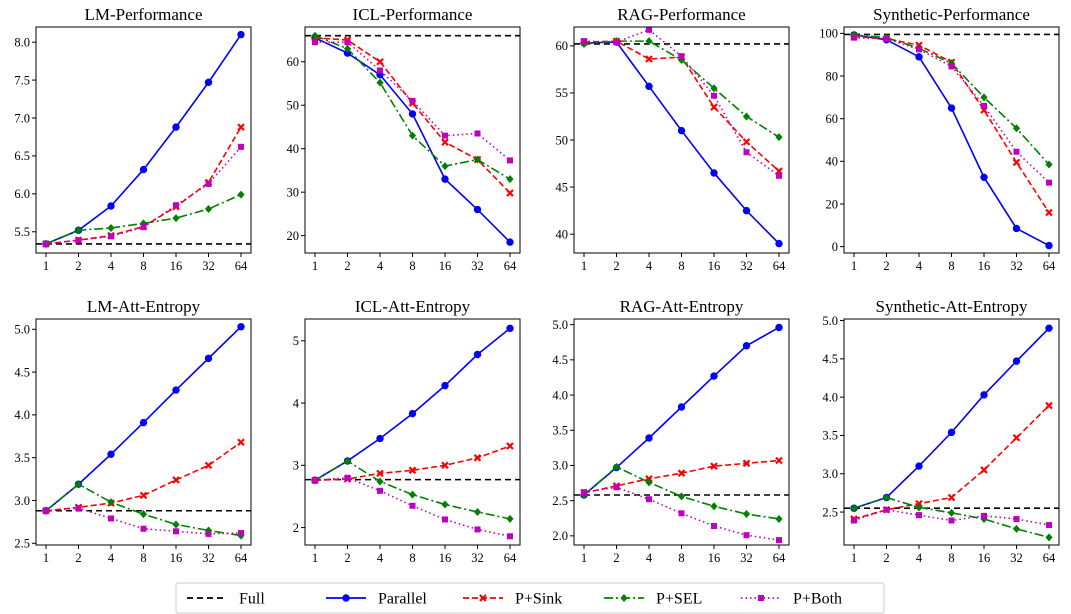 The image size is (1071, 614). Describe the element at coordinates (512, 599) in the screenshot. I see `legend-item-p-sink: P+Sink` at that location.